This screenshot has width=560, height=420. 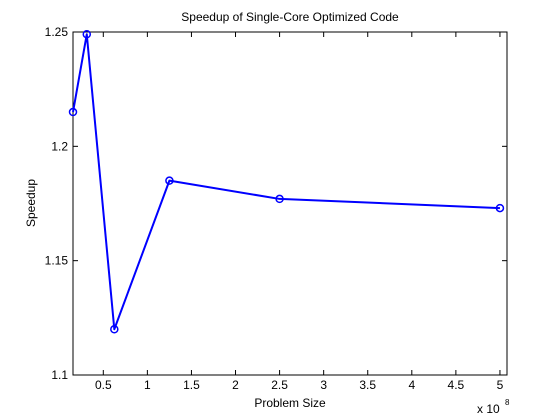 I want to click on x-tick-label-1: 1, so click(x=147, y=385).